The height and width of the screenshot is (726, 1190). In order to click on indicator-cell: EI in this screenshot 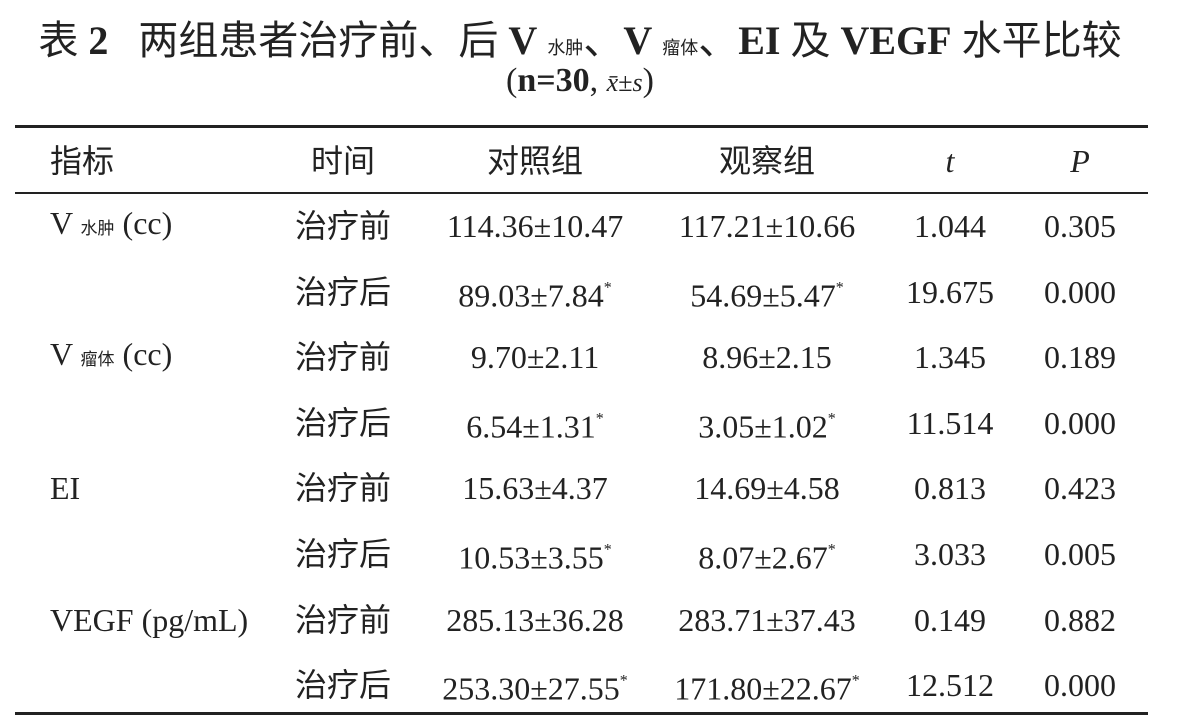, I will do `click(65, 488)`.